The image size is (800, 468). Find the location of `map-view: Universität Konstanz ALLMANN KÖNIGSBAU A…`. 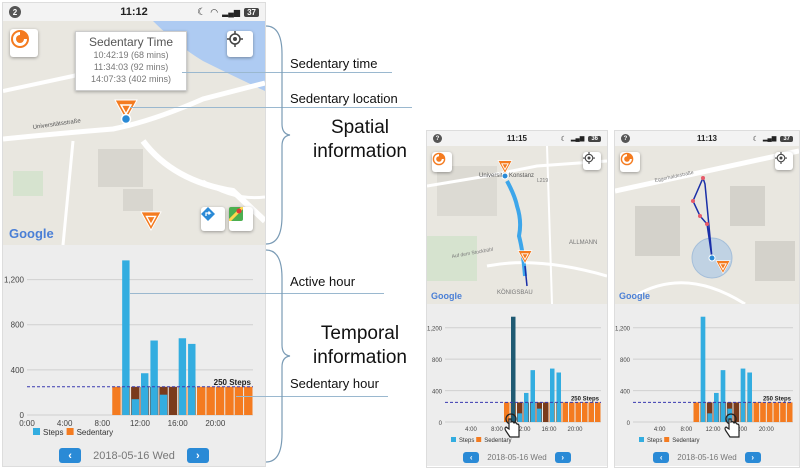

map-view: Universität Konstanz ALLMANN KÖNIGSBAU A… is located at coordinates (517, 225).